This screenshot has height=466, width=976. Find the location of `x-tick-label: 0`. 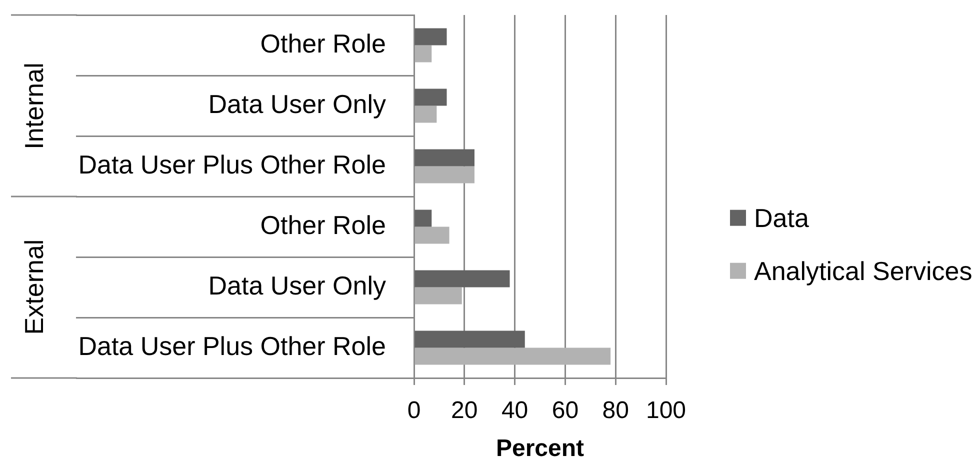

x-tick-label: 0 is located at coordinates (414, 410).